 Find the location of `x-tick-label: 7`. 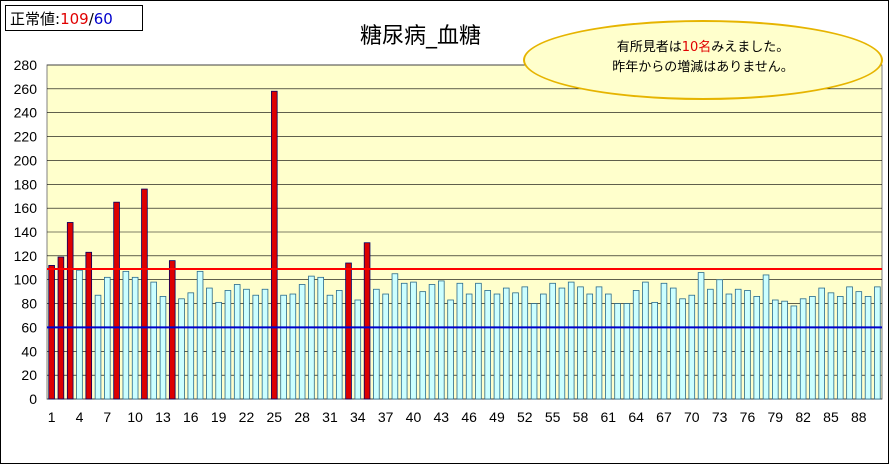

x-tick-label: 7 is located at coordinates (107, 417).